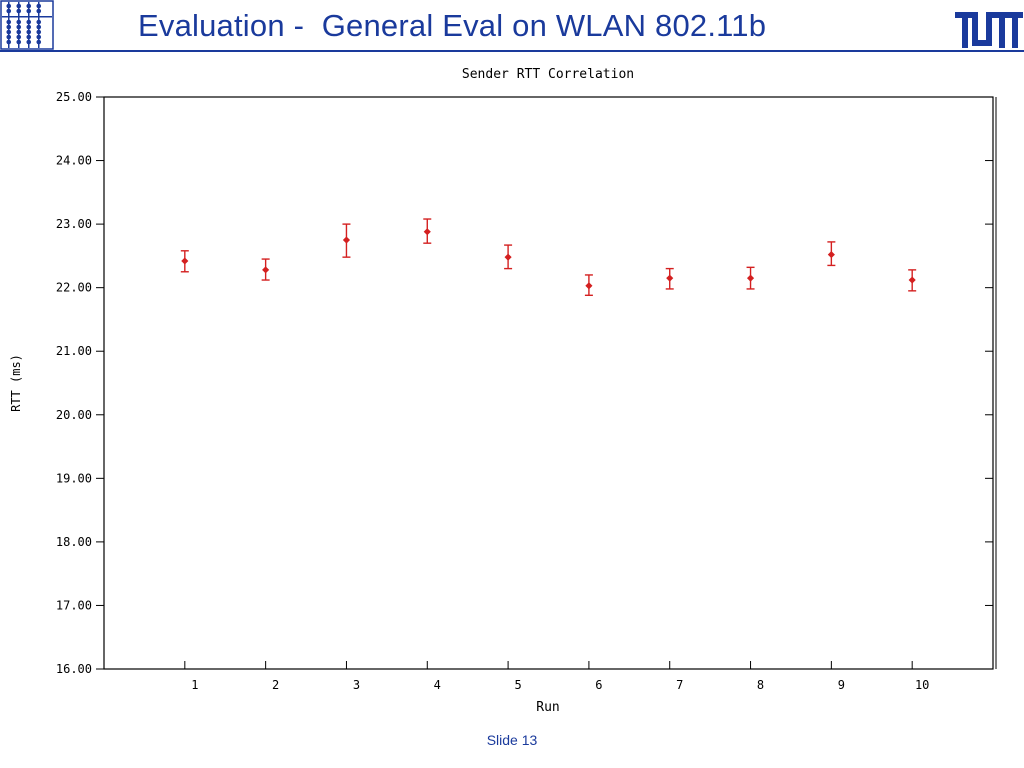 This screenshot has height=768, width=1024. What do you see at coordinates (517, 685) in the screenshot?
I see `x-tick-label: 5` at bounding box center [517, 685].